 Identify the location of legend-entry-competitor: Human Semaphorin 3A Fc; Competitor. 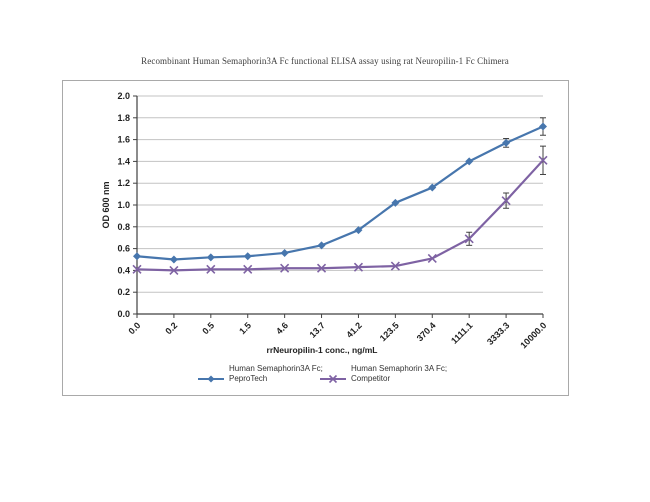
(383, 374).